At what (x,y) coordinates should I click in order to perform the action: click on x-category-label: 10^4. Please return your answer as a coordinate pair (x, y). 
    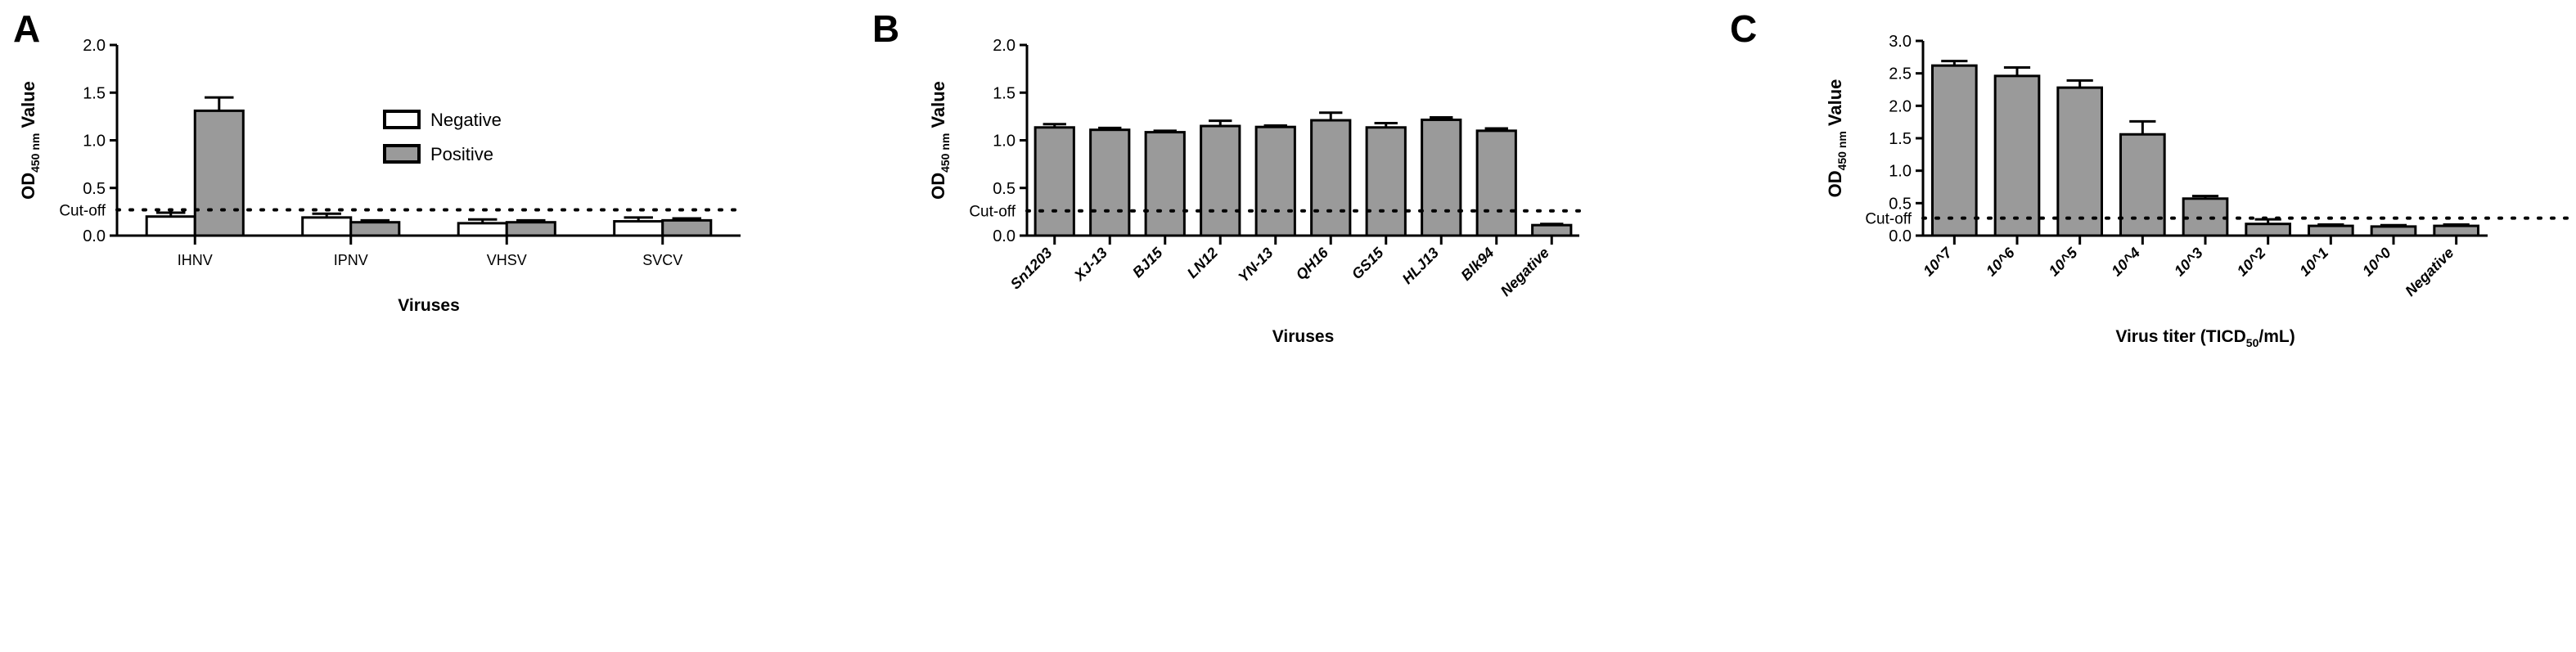
    Looking at the image, I should click on (2125, 262).